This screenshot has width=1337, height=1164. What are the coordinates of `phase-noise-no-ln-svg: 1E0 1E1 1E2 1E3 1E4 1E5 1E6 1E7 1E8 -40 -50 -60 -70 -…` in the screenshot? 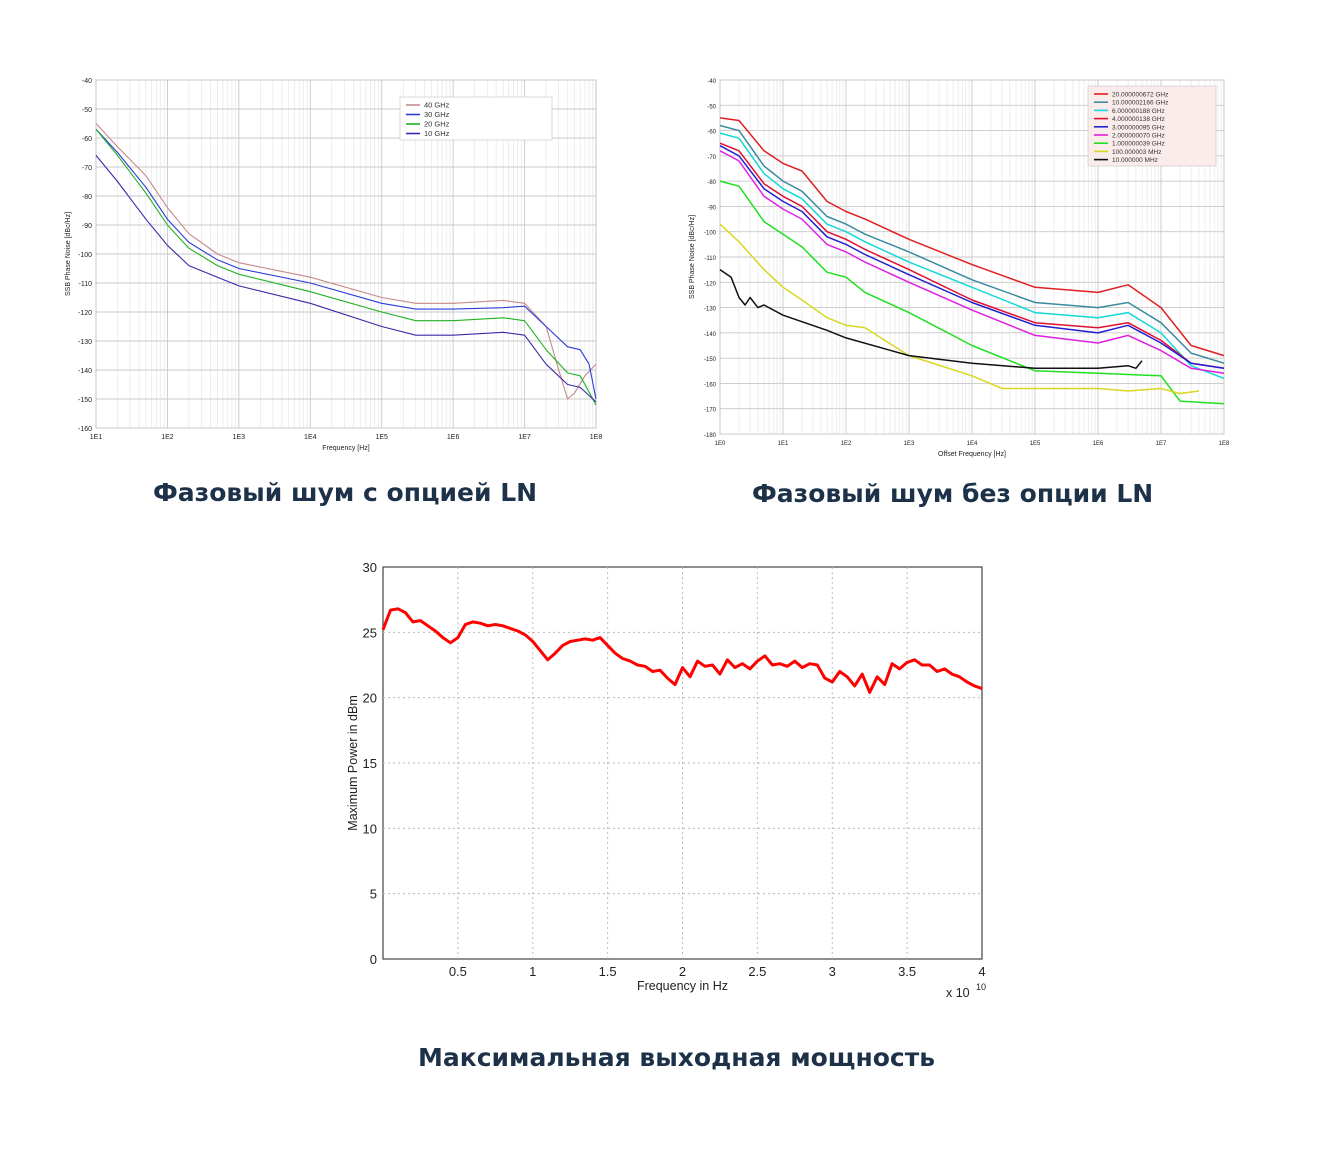 It's located at (959, 268).